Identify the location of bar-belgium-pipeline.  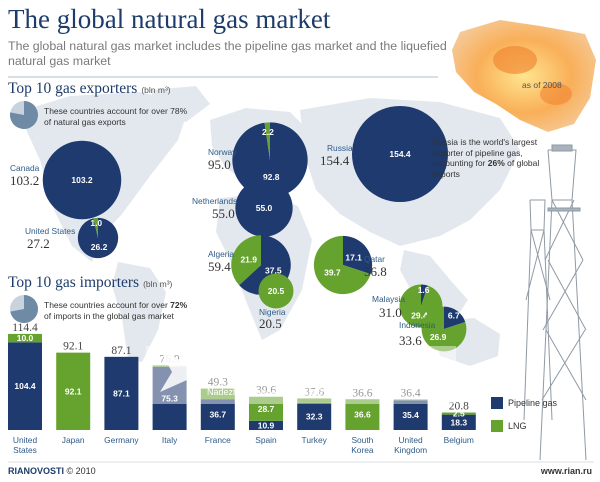
(458, 422).